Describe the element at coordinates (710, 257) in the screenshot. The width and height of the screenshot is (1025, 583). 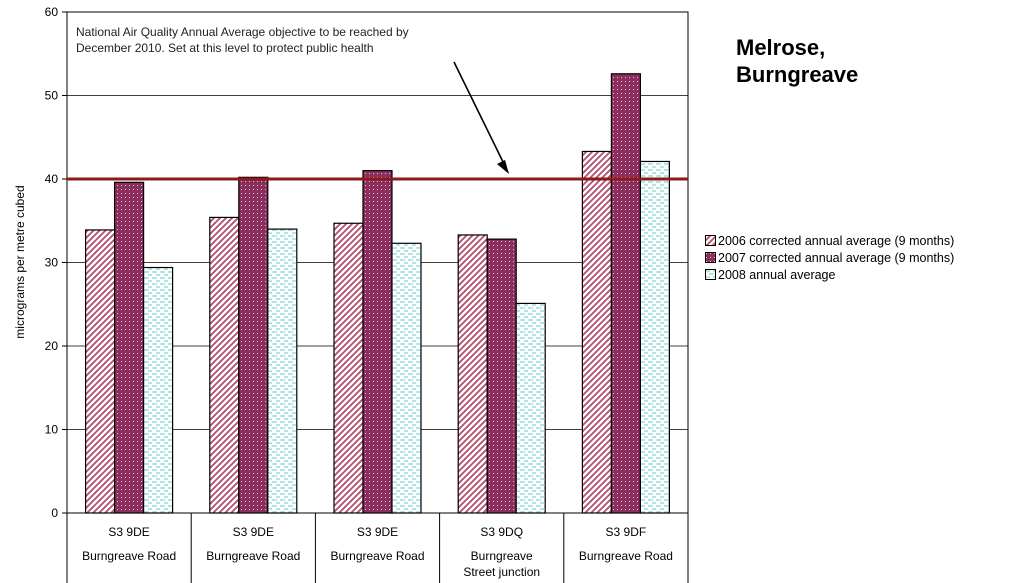
I see `legend-swatch-2007` at that location.